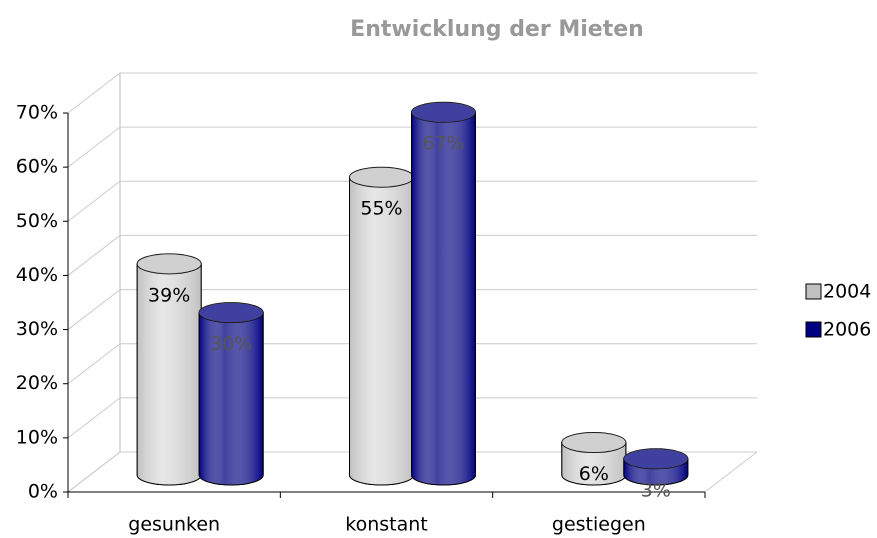 The width and height of the screenshot is (877, 538). What do you see at coordinates (37, 113) in the screenshot?
I see `y-tick-label: 70%` at bounding box center [37, 113].